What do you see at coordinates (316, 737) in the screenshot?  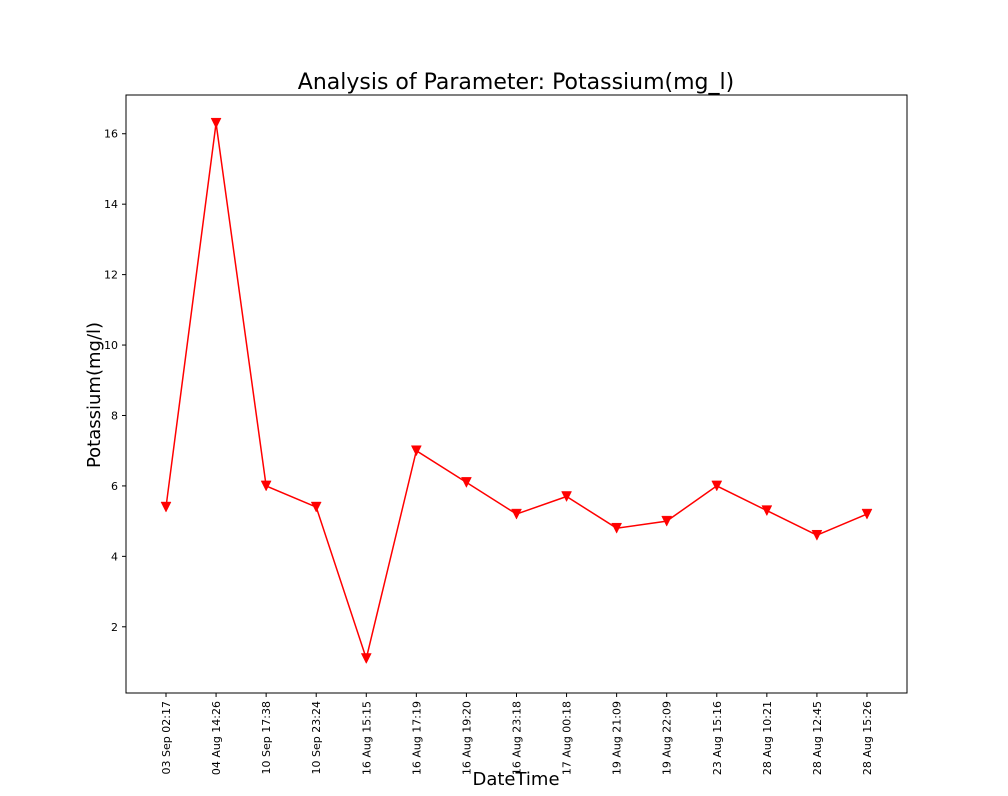 I see `x-tick-label: 10 Sep 23:24` at bounding box center [316, 737].